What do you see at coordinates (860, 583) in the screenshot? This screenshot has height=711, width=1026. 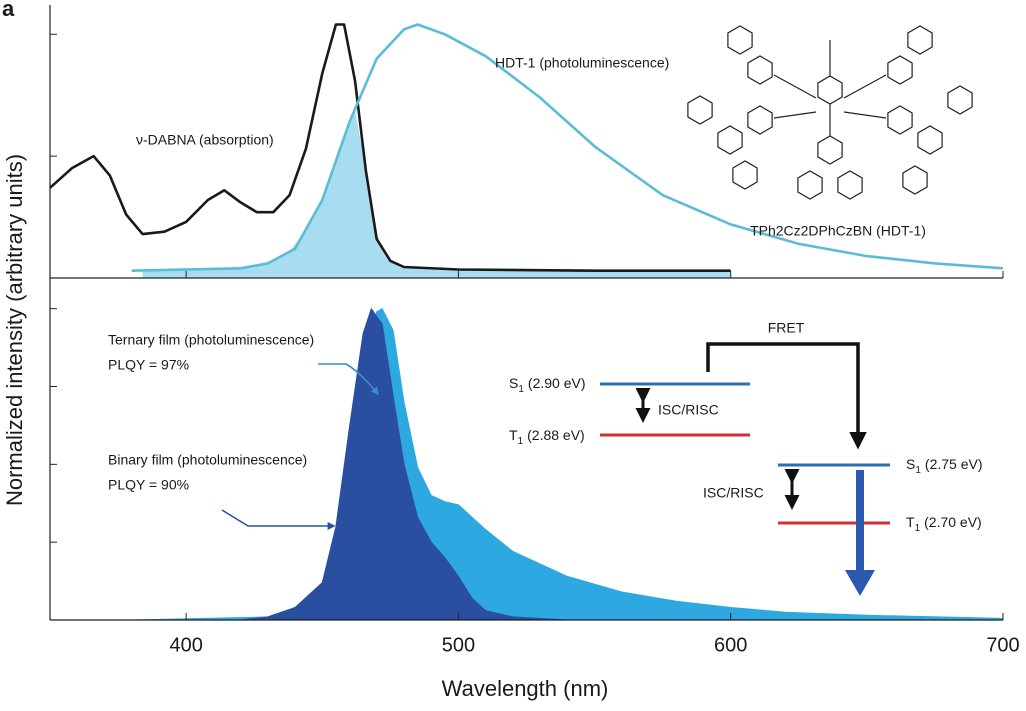 I see `emission-arrow-head` at bounding box center [860, 583].